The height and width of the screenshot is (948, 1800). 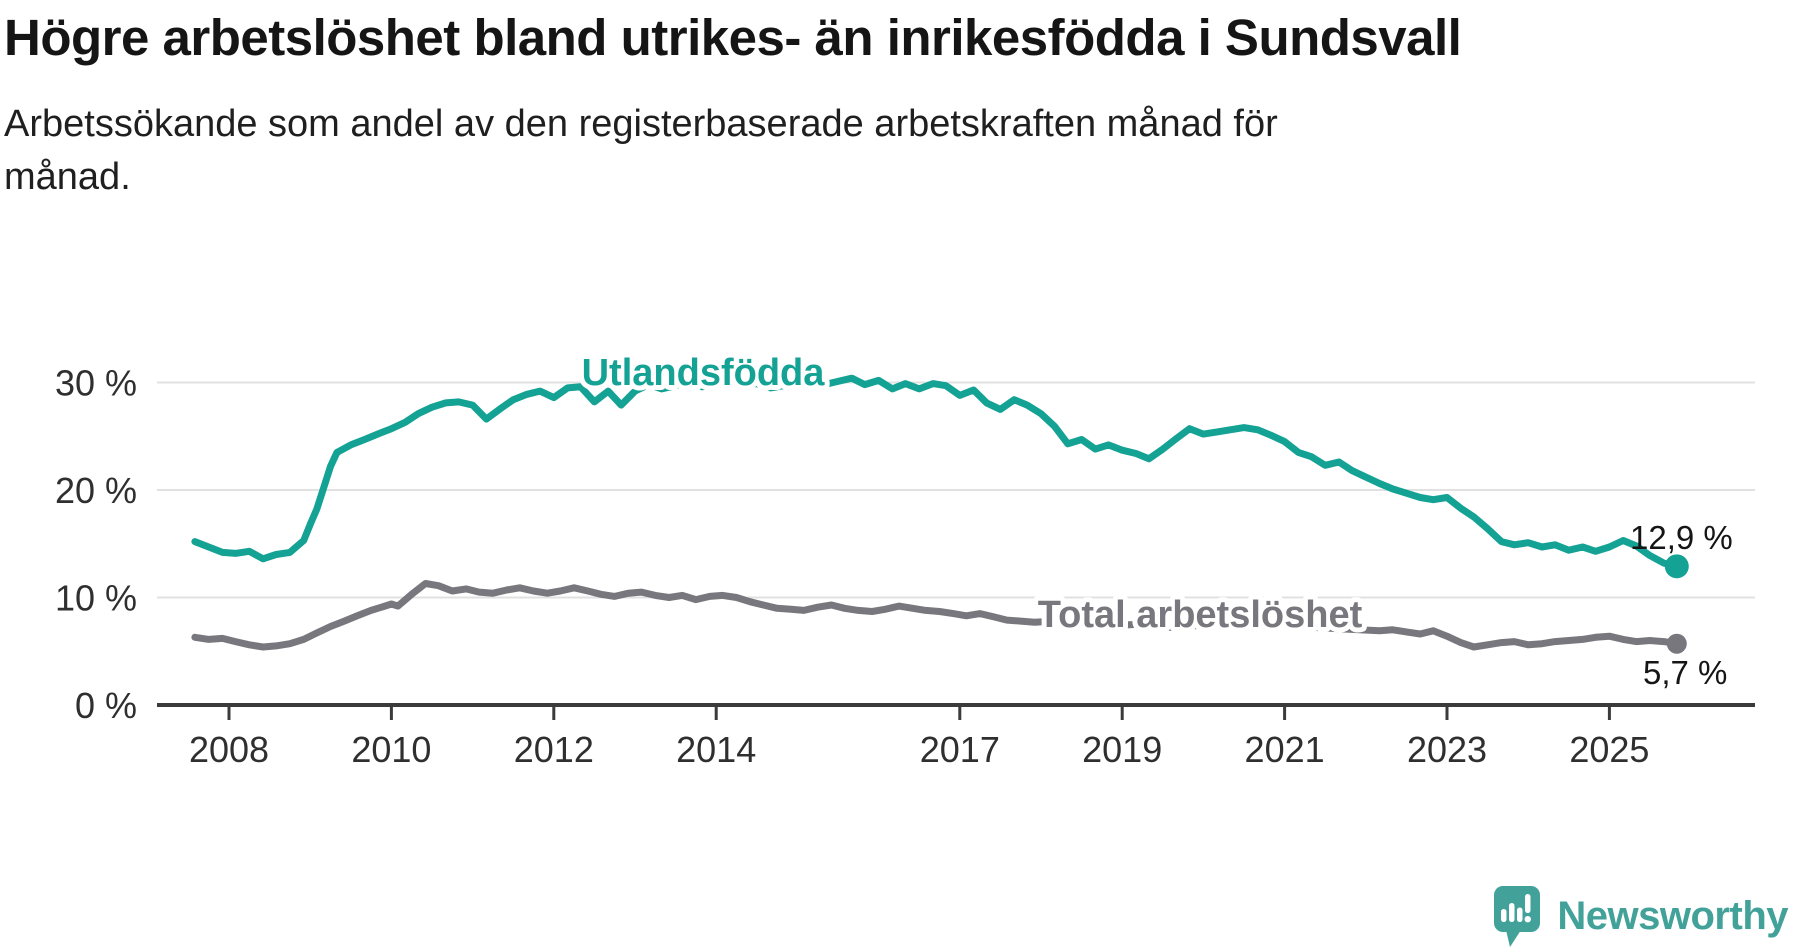 I want to click on x-tick-label: 2021, so click(x=1285, y=749).